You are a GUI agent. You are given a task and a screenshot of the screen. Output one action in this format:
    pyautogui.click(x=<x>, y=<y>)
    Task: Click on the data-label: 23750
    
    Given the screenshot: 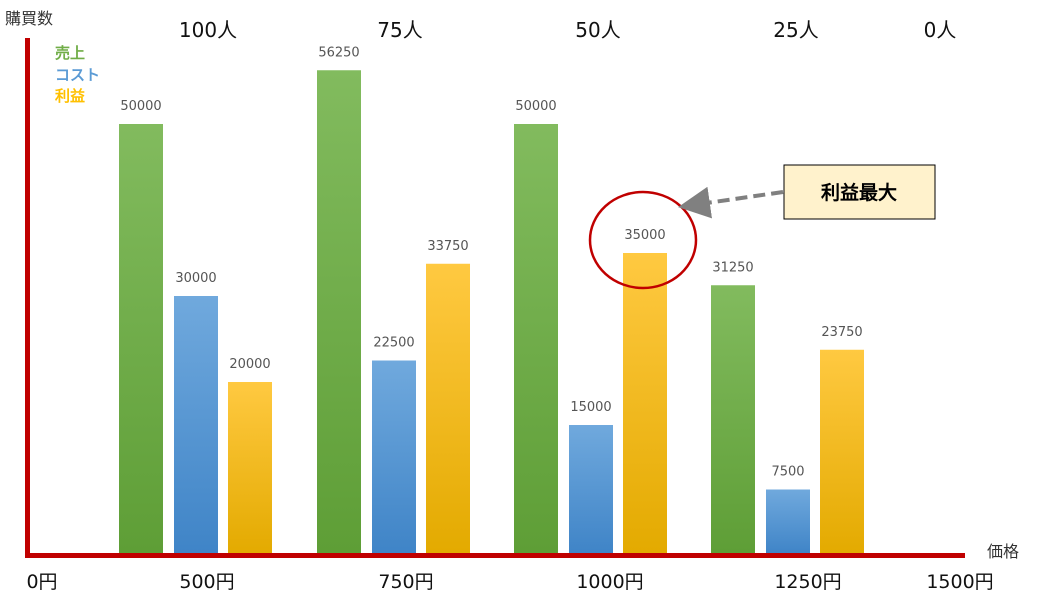 What is the action you would take?
    pyautogui.click(x=841, y=332)
    